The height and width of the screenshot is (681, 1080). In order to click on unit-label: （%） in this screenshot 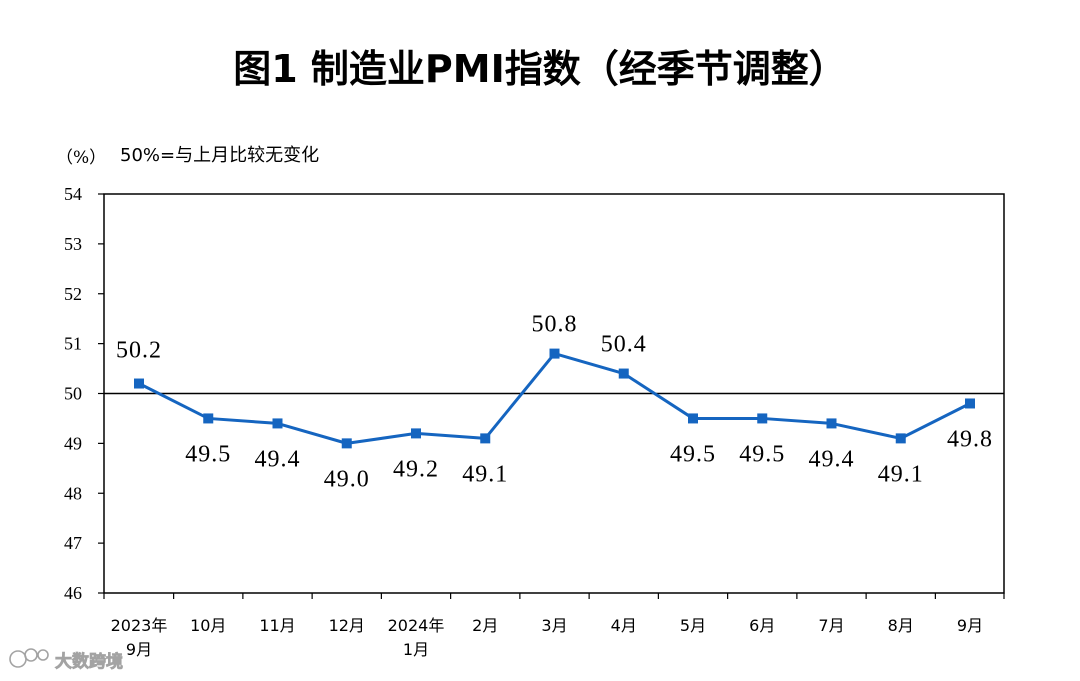, I will do `click(81, 158)`.